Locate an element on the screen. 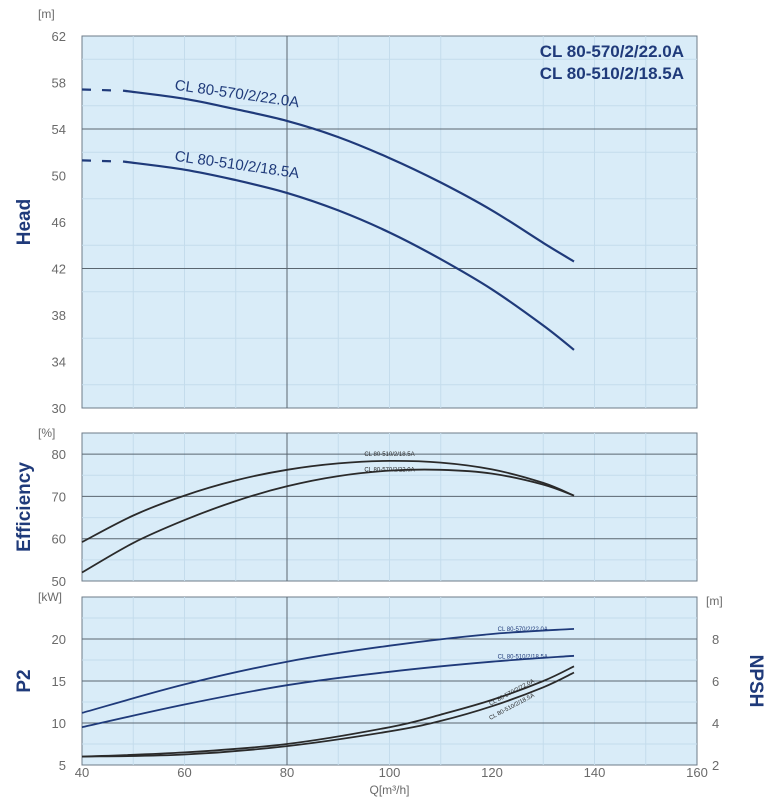  x-tick-label: 100 is located at coordinates (390, 772).